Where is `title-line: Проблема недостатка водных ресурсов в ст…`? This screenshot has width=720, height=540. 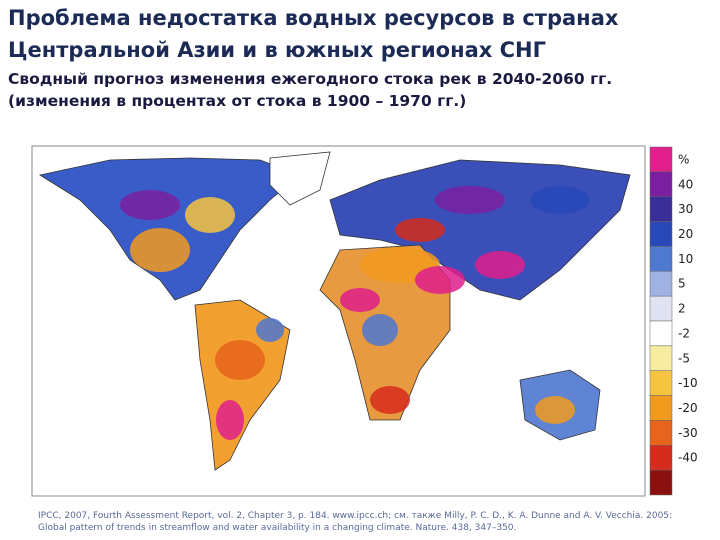 title-line: Проблема недостатка водных ресурсов в ст… is located at coordinates (313, 18).